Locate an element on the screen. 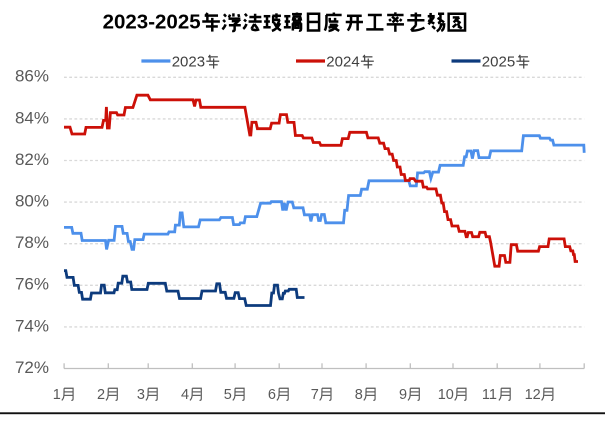 Image resolution: width=605 pixels, height=423 pixels. svg-text: 9 is located at coordinates (403, 395).